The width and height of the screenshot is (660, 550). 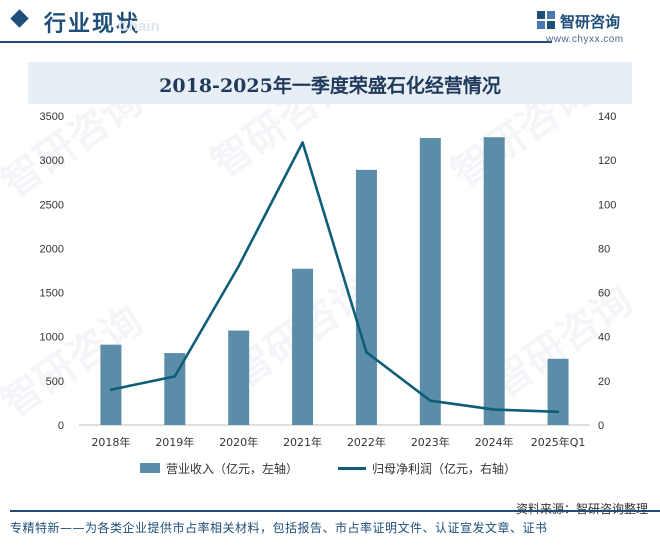 What do you see at coordinates (52, 294) in the screenshot?
I see `y-left-tick-label: 1500` at bounding box center [52, 294].